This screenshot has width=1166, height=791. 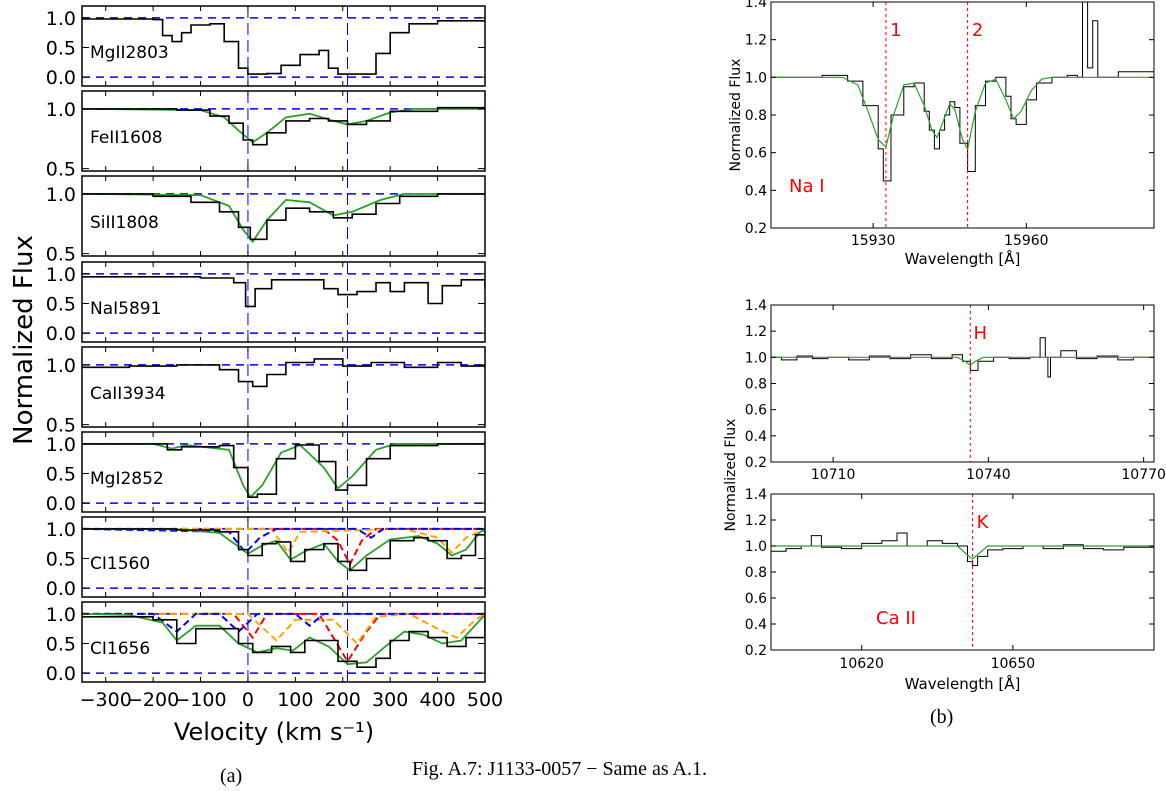 I want to click on subpanel-mgii2803, so click(x=283, y=46).